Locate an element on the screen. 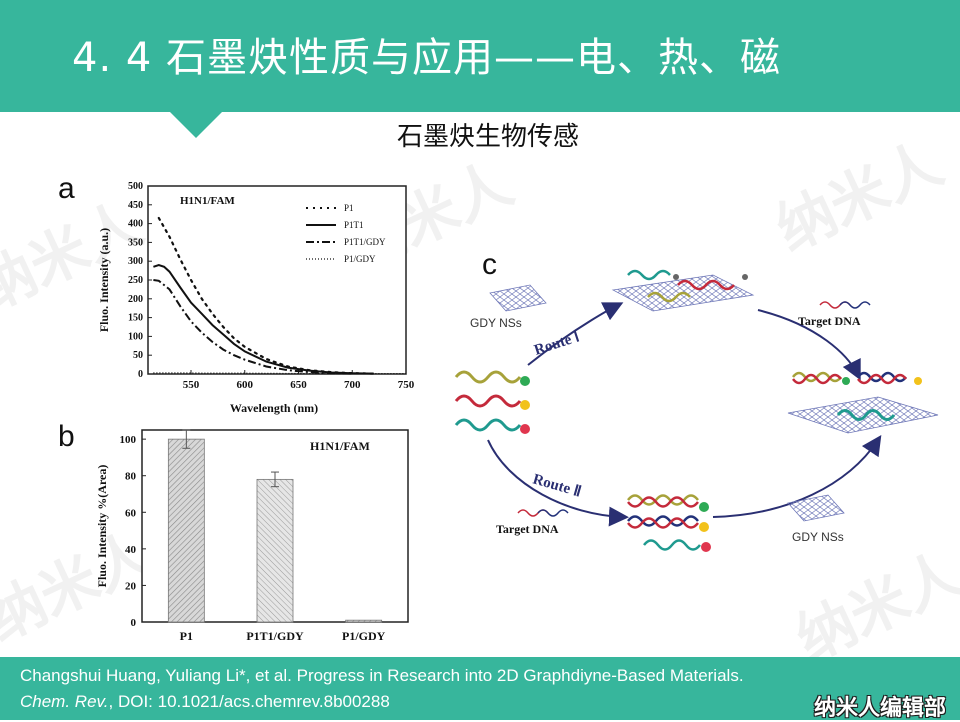  chart-a-xtick-label: 550 is located at coordinates (191, 385).